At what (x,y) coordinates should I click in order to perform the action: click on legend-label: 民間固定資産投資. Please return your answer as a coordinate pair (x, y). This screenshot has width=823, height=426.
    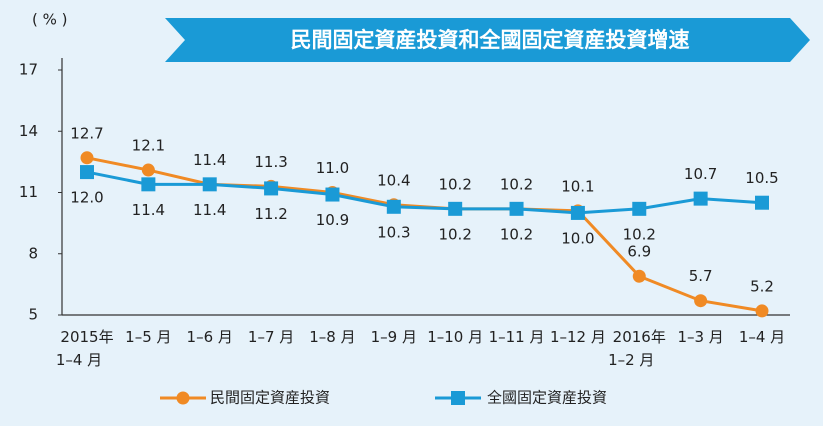
    Looking at the image, I should click on (270, 398).